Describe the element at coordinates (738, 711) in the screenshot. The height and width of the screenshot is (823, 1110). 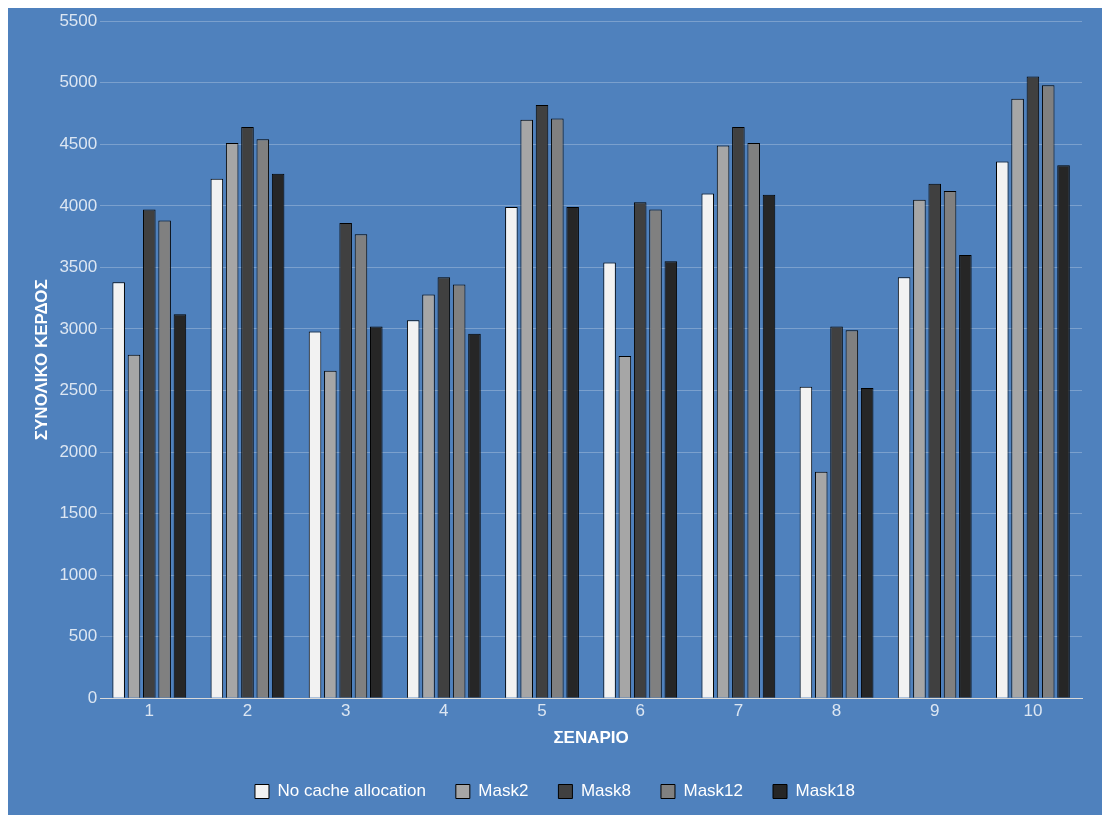
I see `x-tick-label: 7` at that location.